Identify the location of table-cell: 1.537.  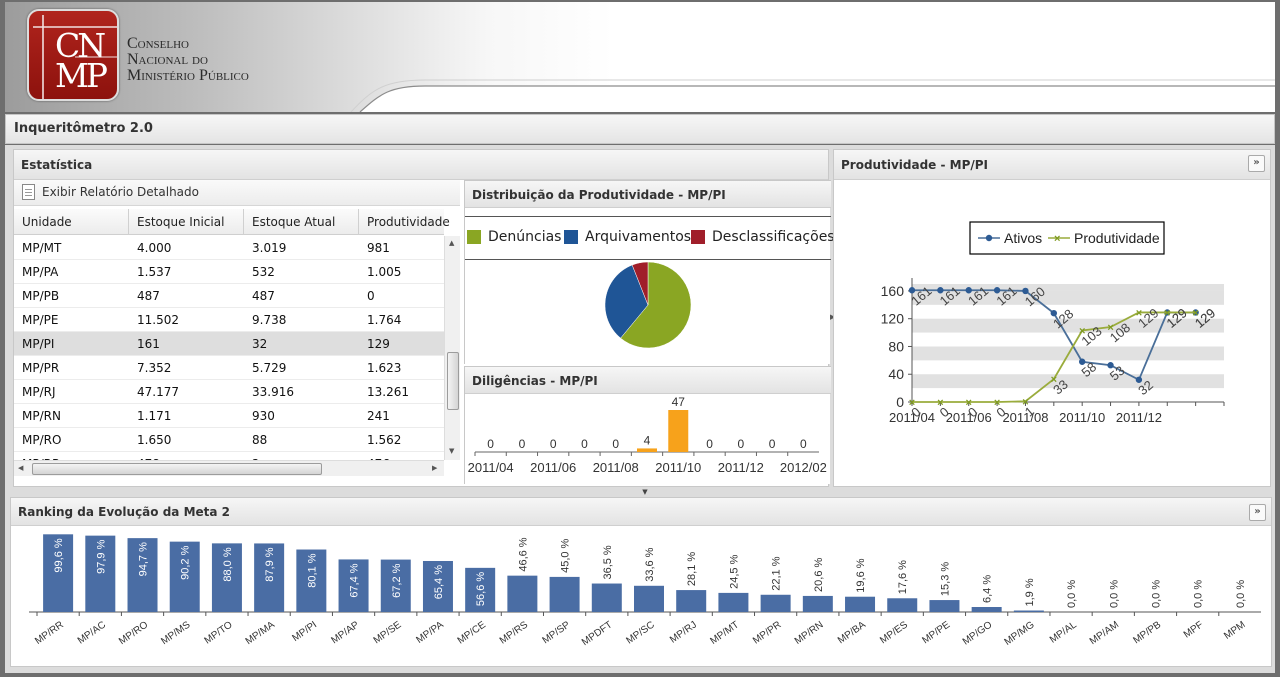
(154, 272).